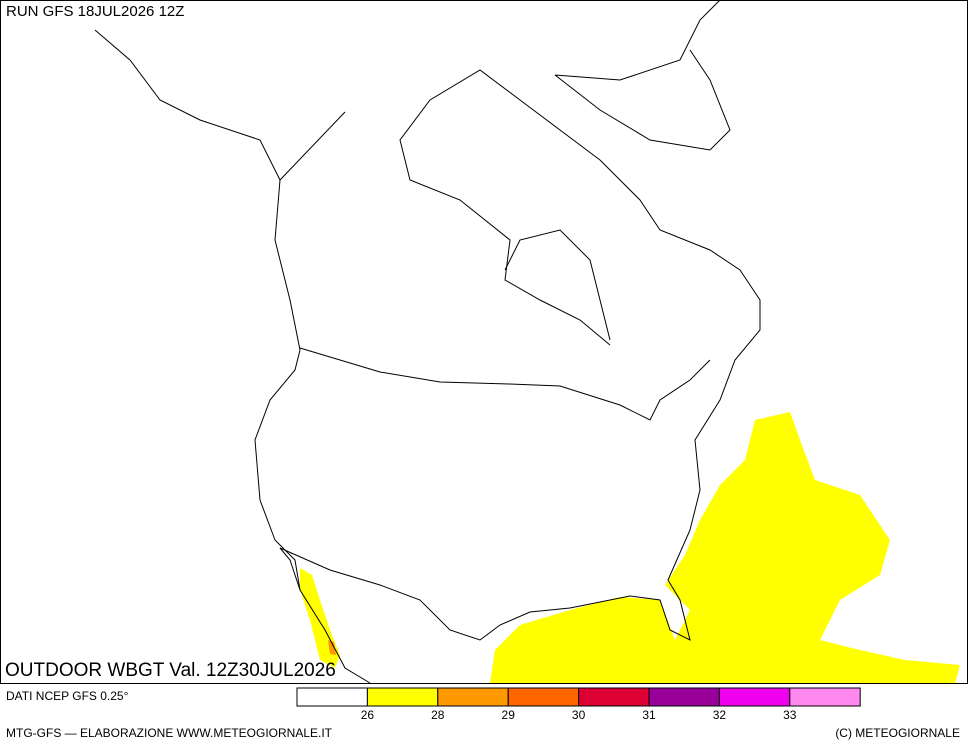 This screenshot has height=745, width=968. What do you see at coordinates (368, 715) in the screenshot?
I see `colorbar-label: 26` at bounding box center [368, 715].